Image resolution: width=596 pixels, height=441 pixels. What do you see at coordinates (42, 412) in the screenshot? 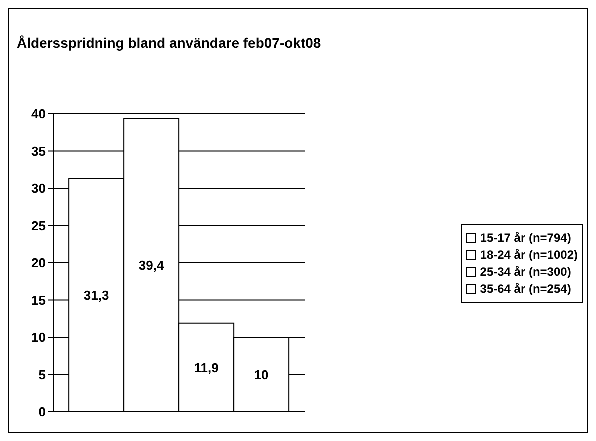
I see `y-tick-label: 0` at bounding box center [42, 412].